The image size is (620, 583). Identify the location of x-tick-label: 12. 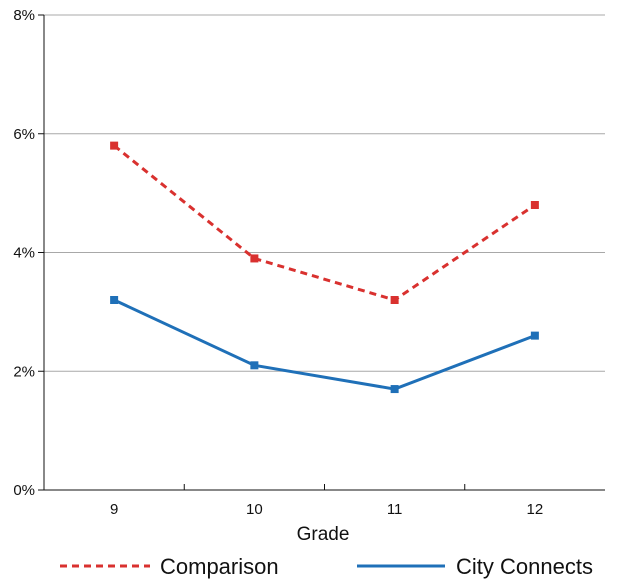
(535, 509).